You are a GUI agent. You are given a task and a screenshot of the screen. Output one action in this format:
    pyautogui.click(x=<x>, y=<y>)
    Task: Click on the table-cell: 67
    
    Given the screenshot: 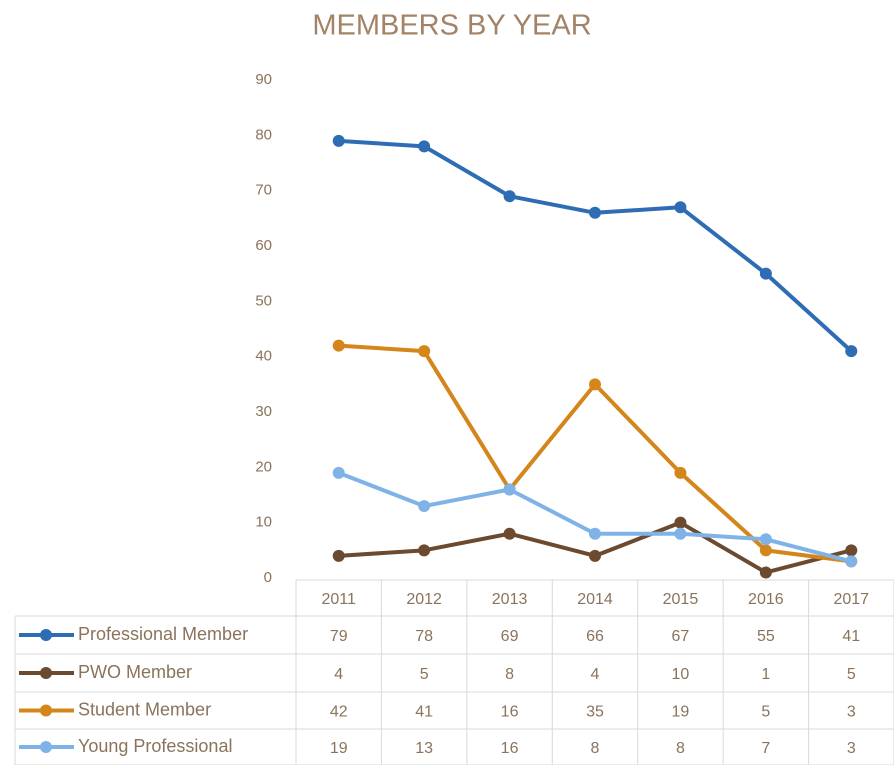 What is the action you would take?
    pyautogui.click(x=681, y=636)
    